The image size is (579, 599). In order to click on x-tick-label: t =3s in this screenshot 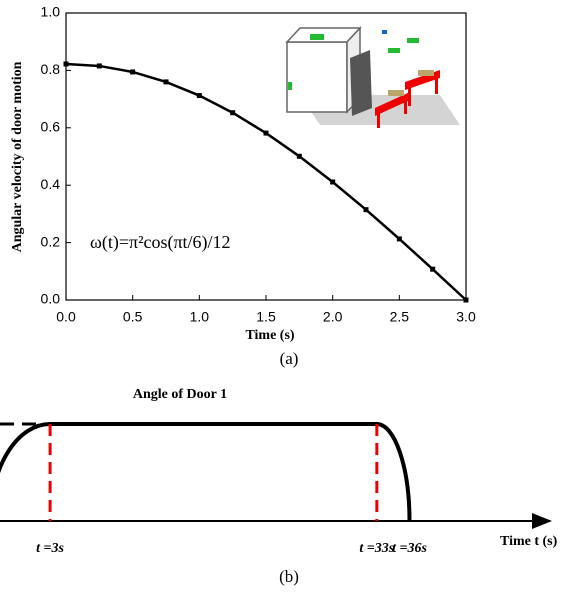, I will do `click(50, 548)`.